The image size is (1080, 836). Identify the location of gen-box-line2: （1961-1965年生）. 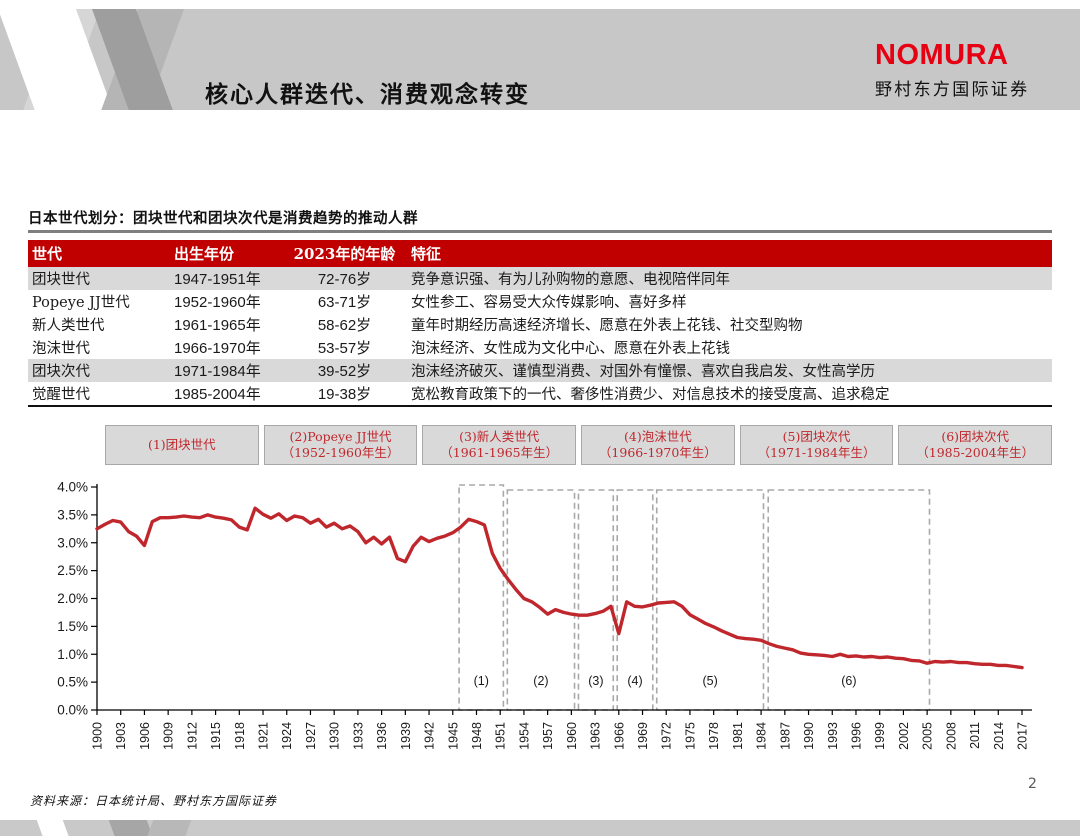
(499, 452).